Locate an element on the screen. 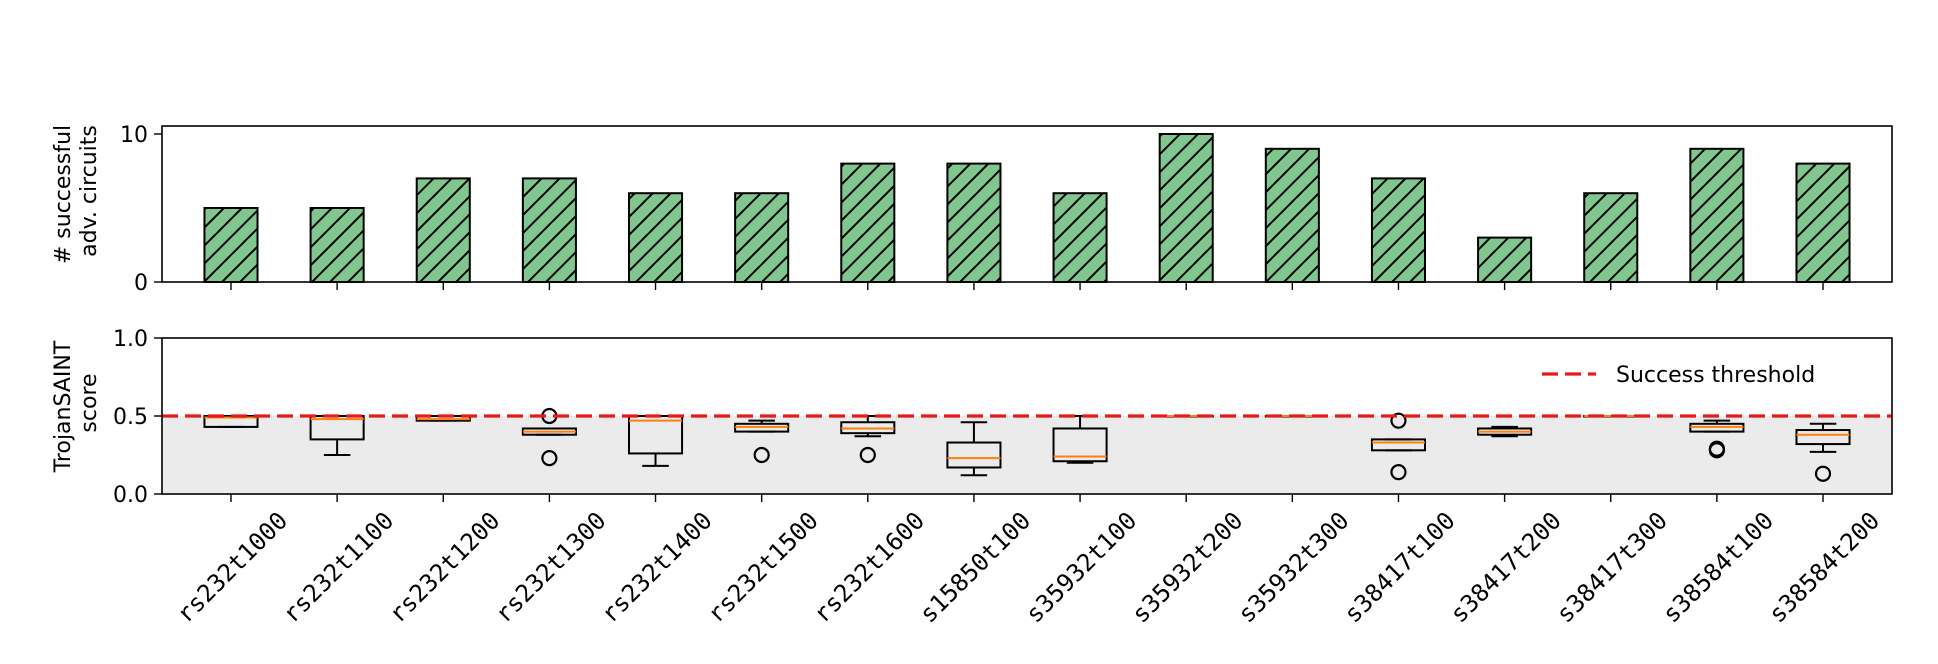  bar-chart-y-ticks: 0 10 is located at coordinates (141, 209).